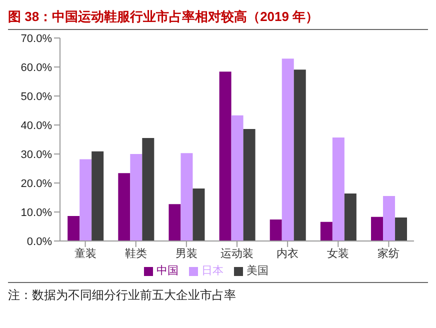 Image resolution: width=436 pixels, height=328 pixels. I want to click on y-tick-label: 30.0%, so click(36, 154).